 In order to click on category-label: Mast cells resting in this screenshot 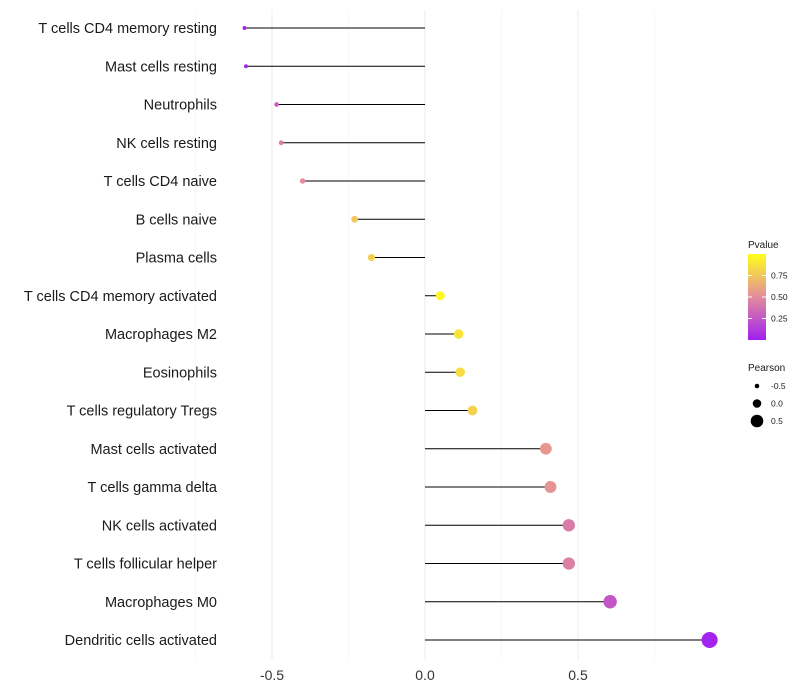, I will do `click(161, 67)`.